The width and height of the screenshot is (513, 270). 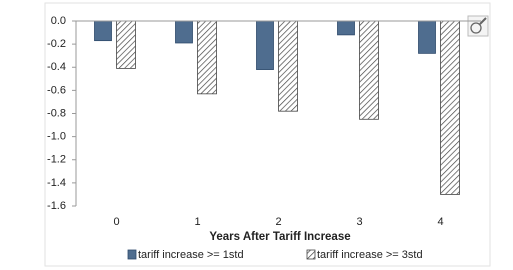 What do you see at coordinates (370, 255) in the screenshot?
I see `legend-label: tariff increase >= 3std` at bounding box center [370, 255].